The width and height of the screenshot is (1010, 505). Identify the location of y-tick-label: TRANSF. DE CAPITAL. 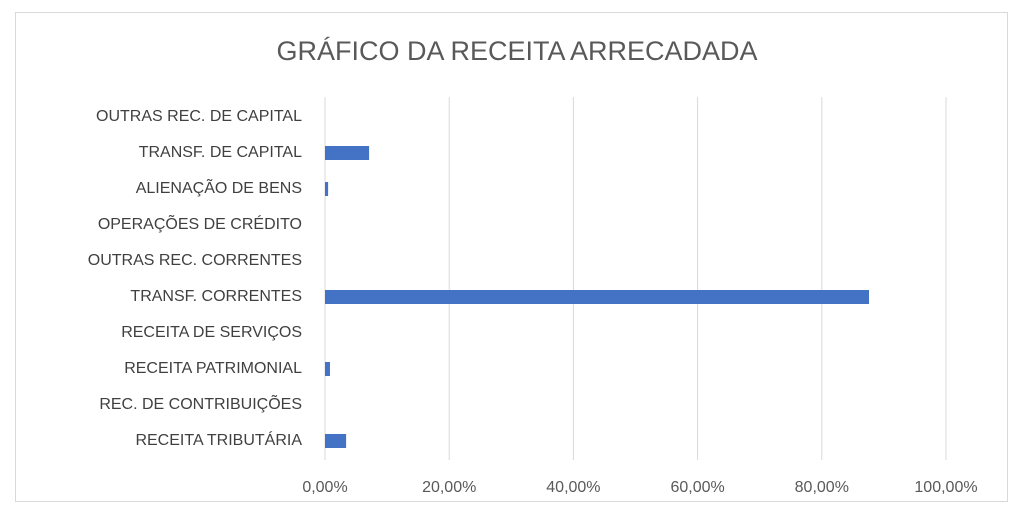
(220, 152).